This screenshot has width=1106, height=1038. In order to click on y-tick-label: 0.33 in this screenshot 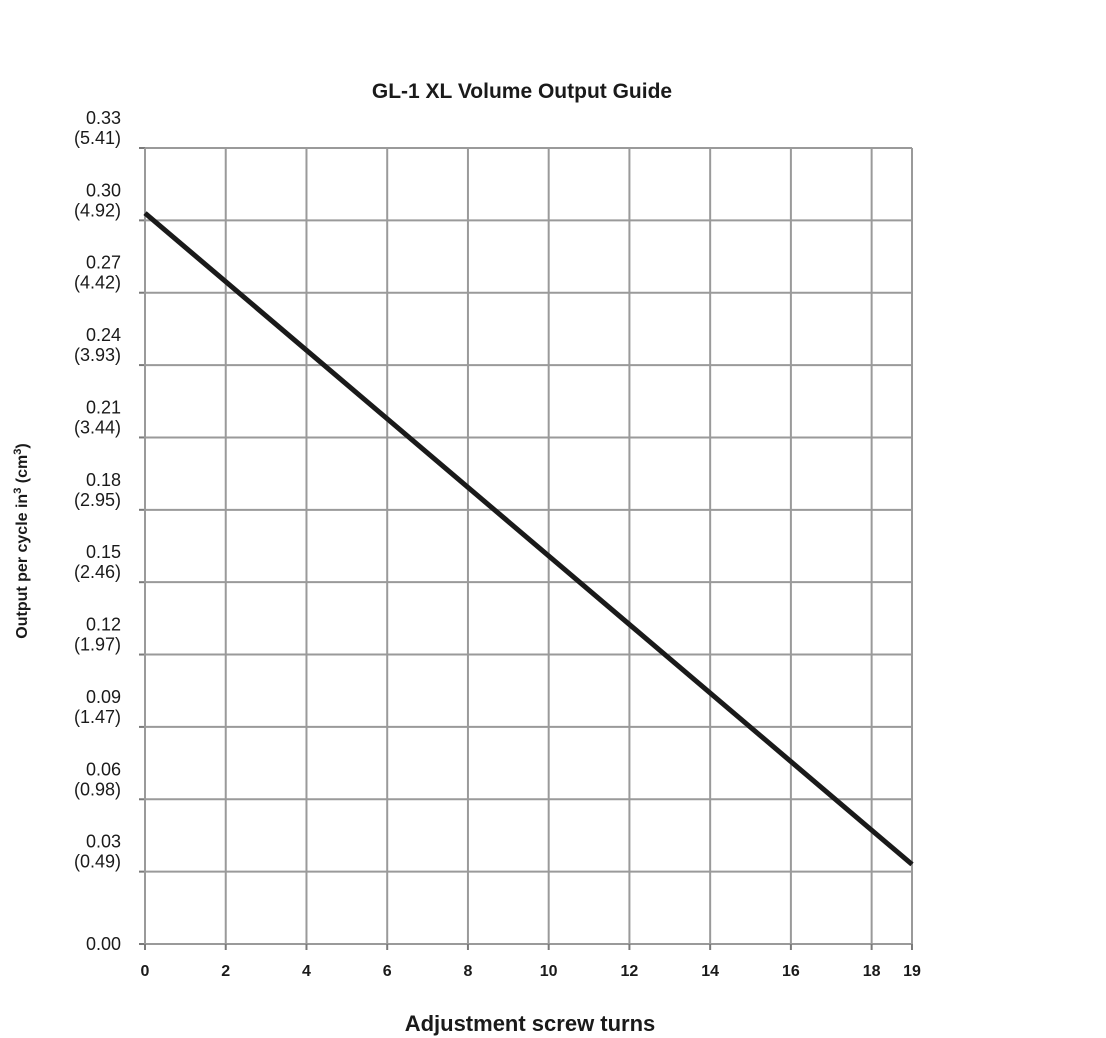, I will do `click(103, 118)`.